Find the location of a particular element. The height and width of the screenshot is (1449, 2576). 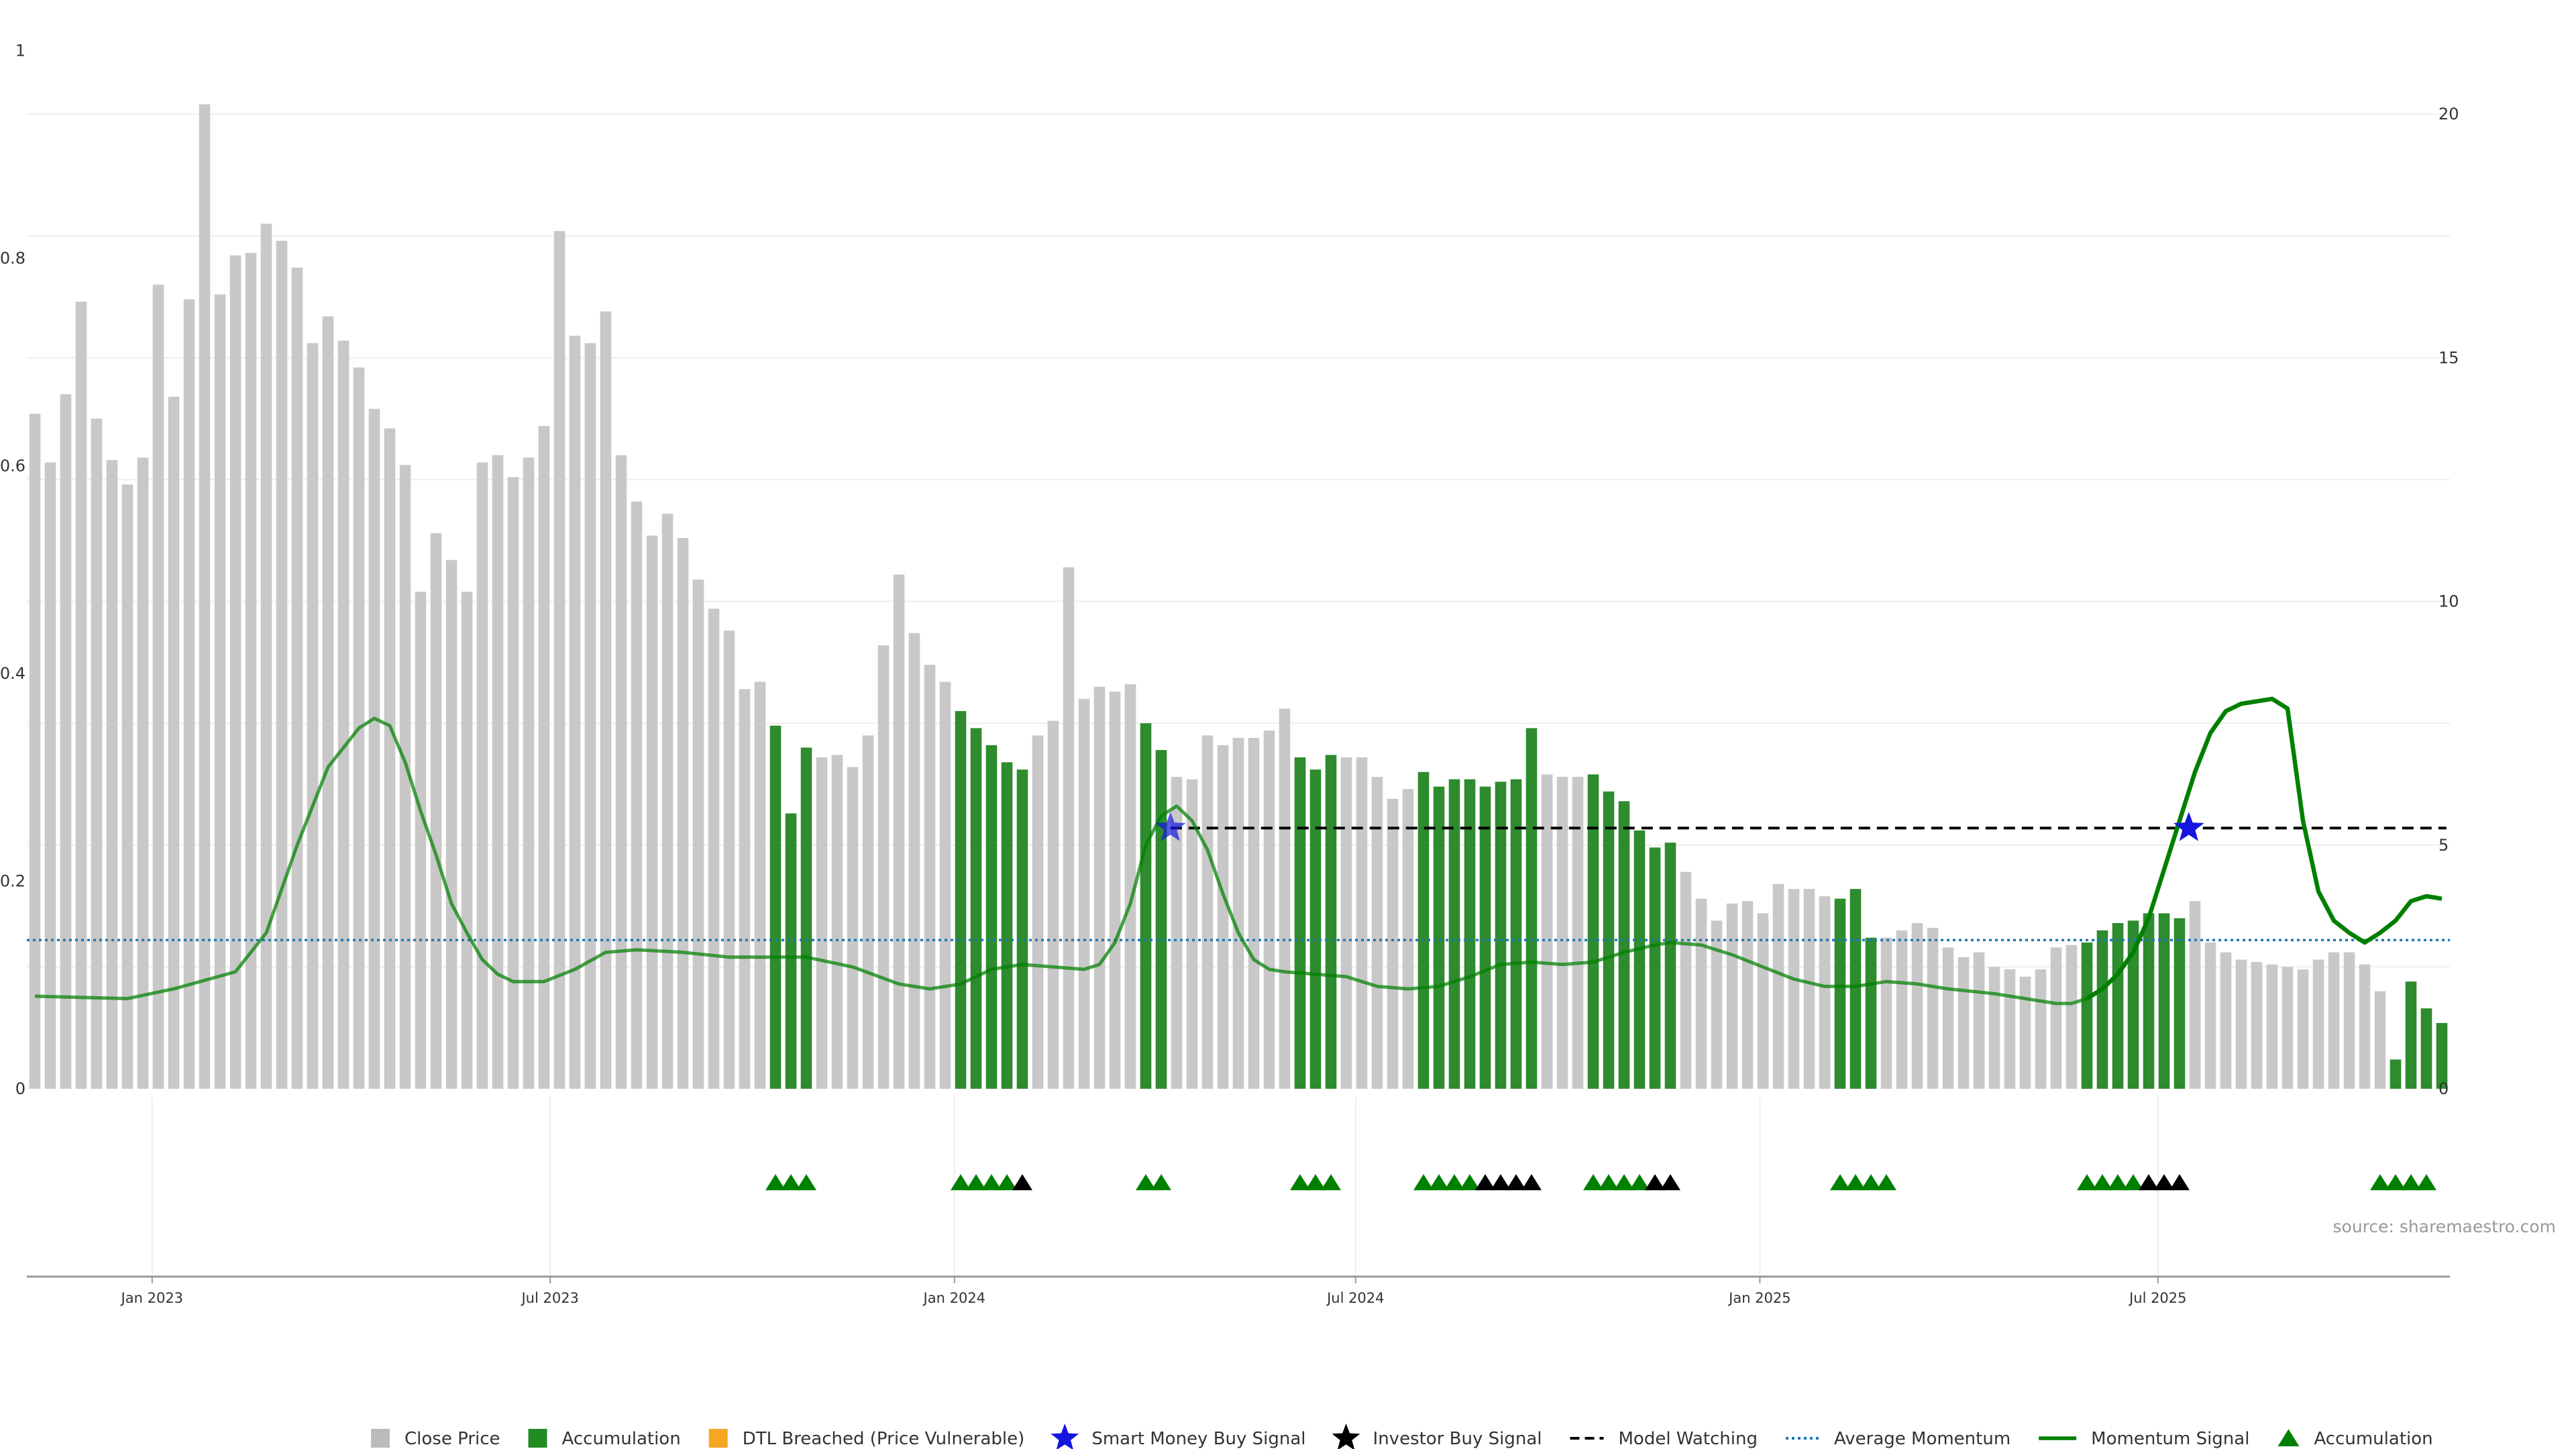

legend-item: DTL Breached (Price Vulnerable) is located at coordinates (866, 1439).